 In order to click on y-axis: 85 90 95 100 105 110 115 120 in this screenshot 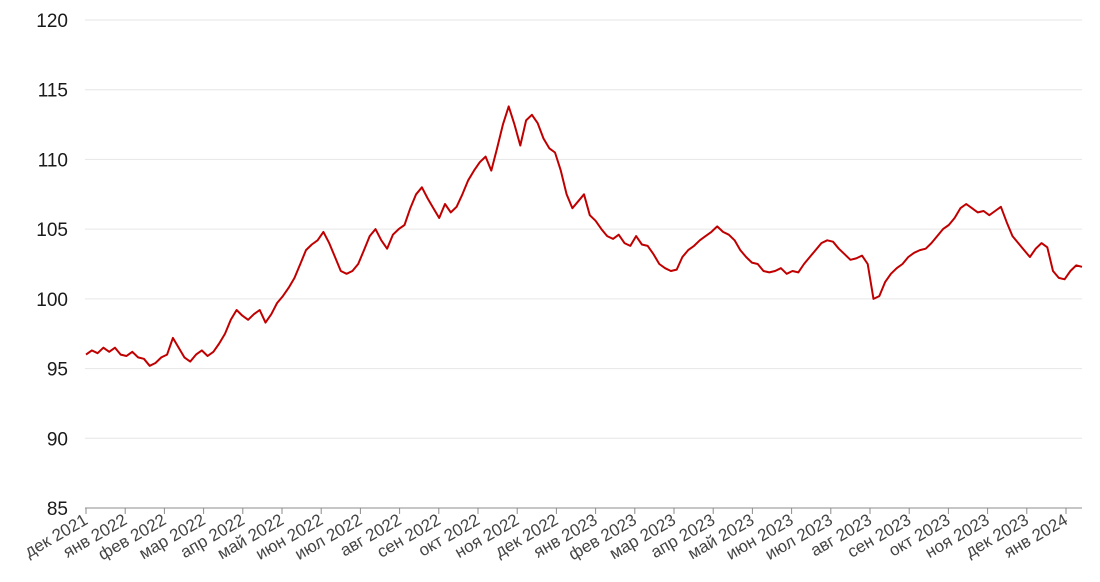, I will do `click(52, 265)`.